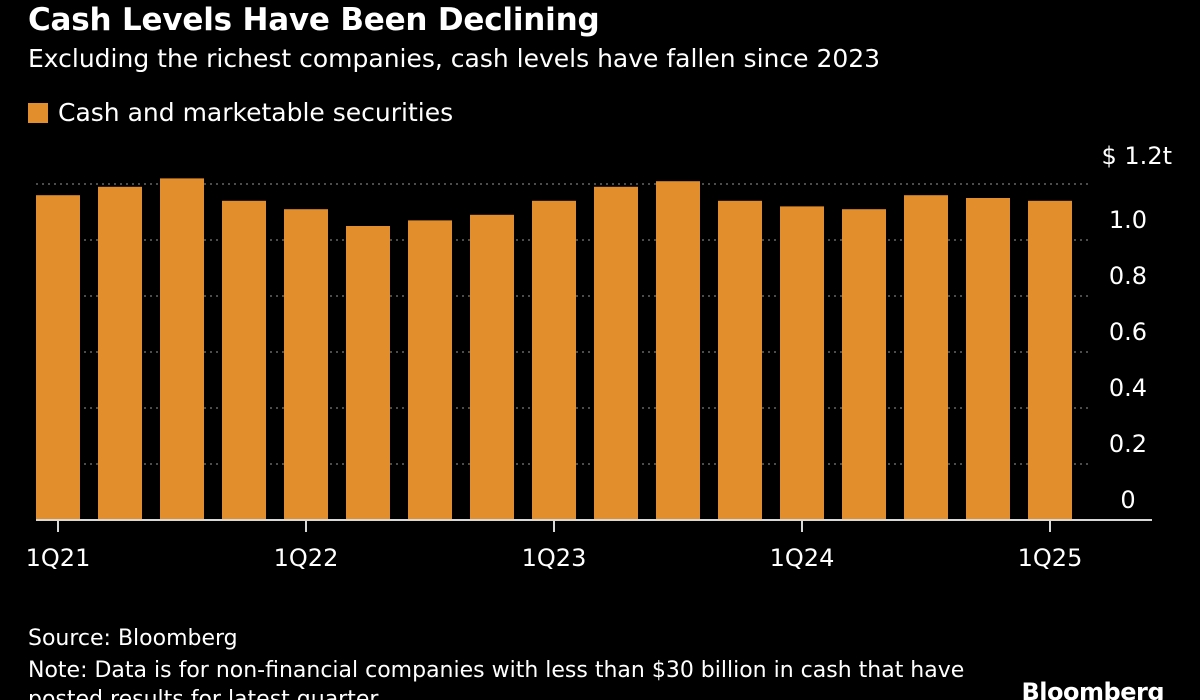  What do you see at coordinates (554, 360) in the screenshot?
I see `bar-1Q23` at bounding box center [554, 360].